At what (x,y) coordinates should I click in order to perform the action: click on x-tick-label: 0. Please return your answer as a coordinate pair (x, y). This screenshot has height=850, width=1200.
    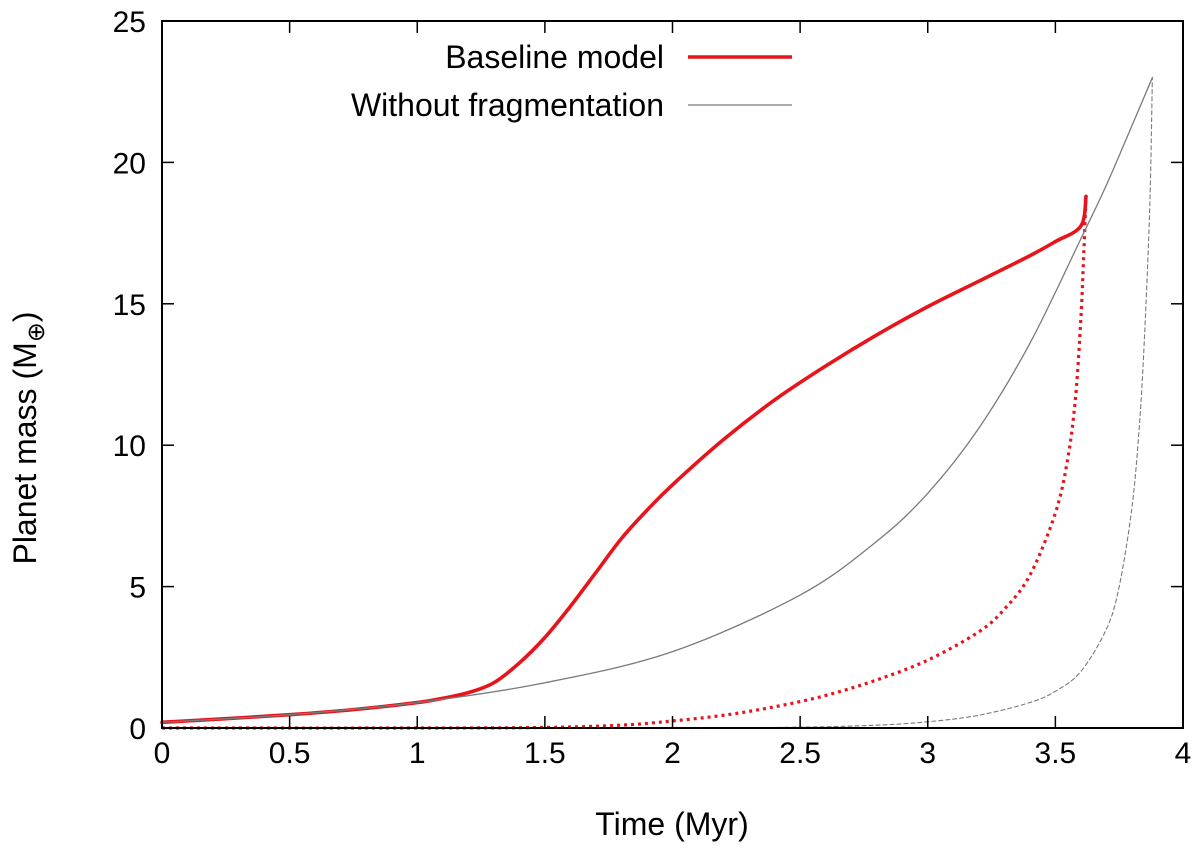
    Looking at the image, I should click on (162, 753).